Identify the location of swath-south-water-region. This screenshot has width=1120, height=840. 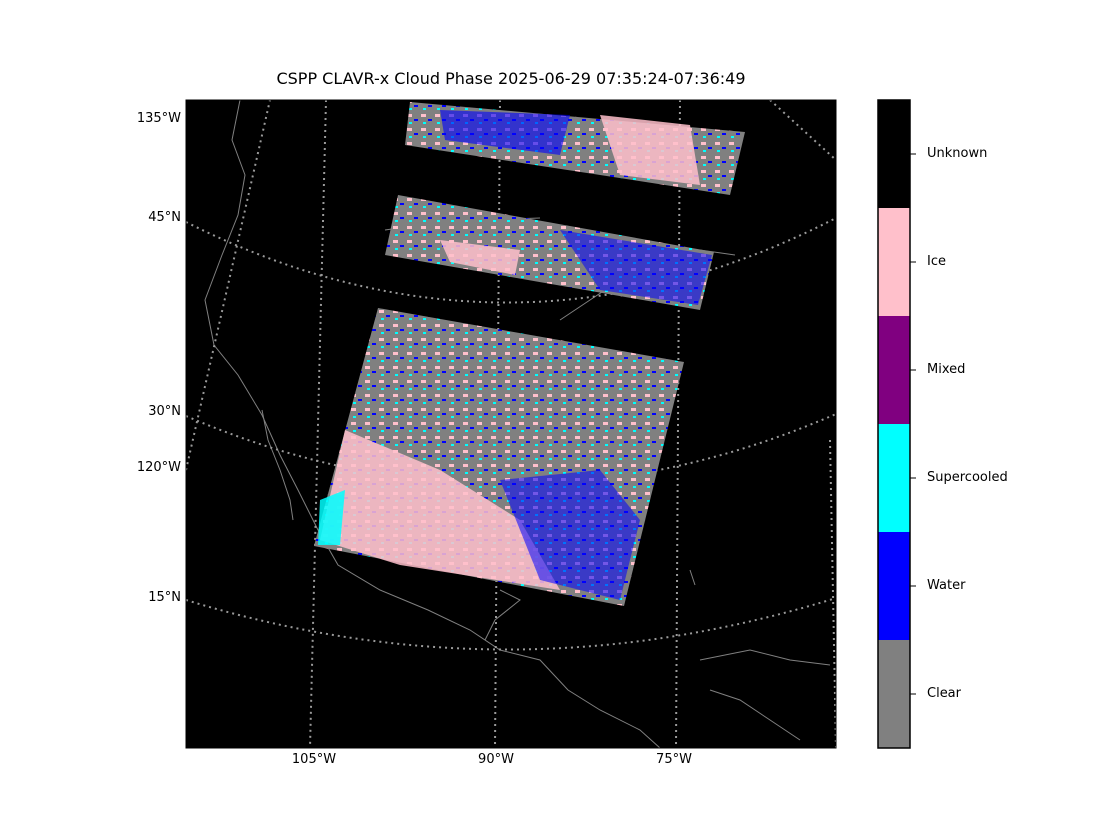
(570, 535).